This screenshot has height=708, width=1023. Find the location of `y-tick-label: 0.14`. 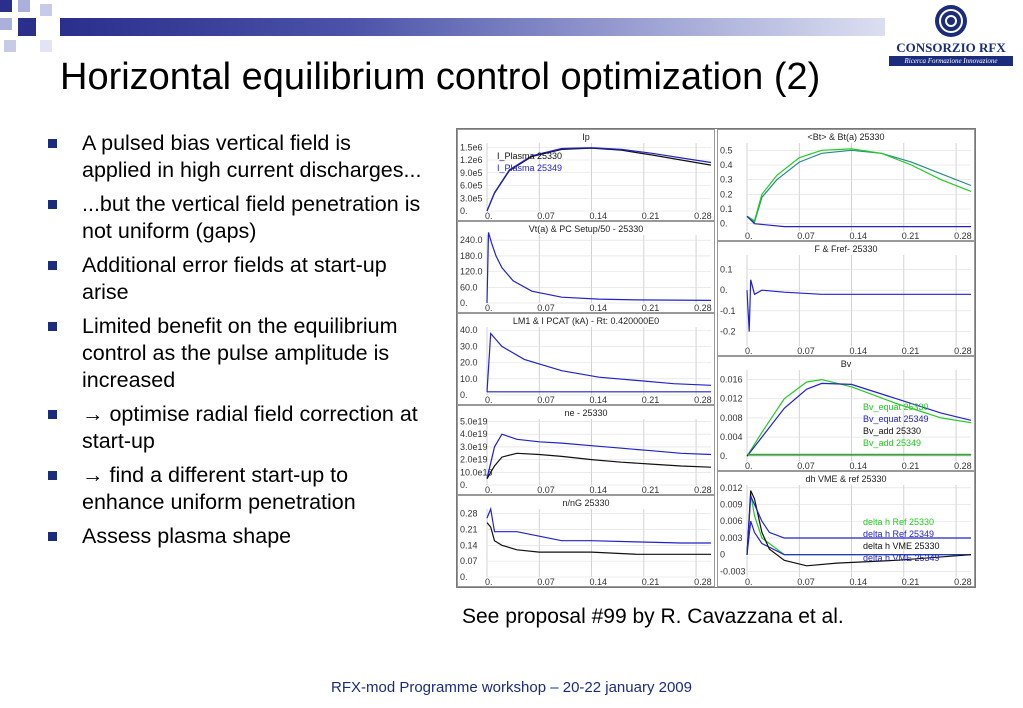

y-tick-label: 0.14 is located at coordinates (469, 545).